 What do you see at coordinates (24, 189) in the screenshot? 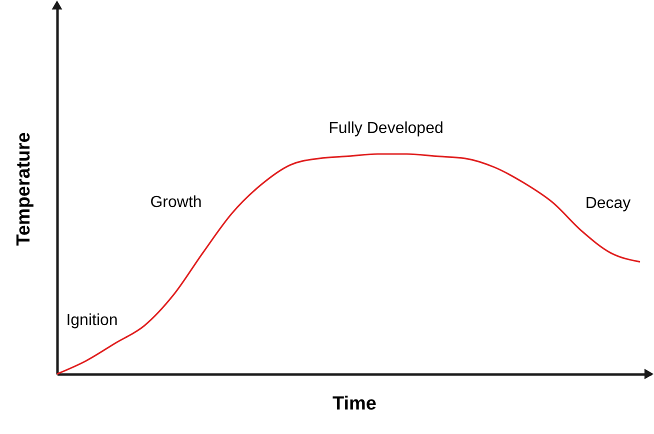
I see `y-axis-title: Temperature` at bounding box center [24, 189].